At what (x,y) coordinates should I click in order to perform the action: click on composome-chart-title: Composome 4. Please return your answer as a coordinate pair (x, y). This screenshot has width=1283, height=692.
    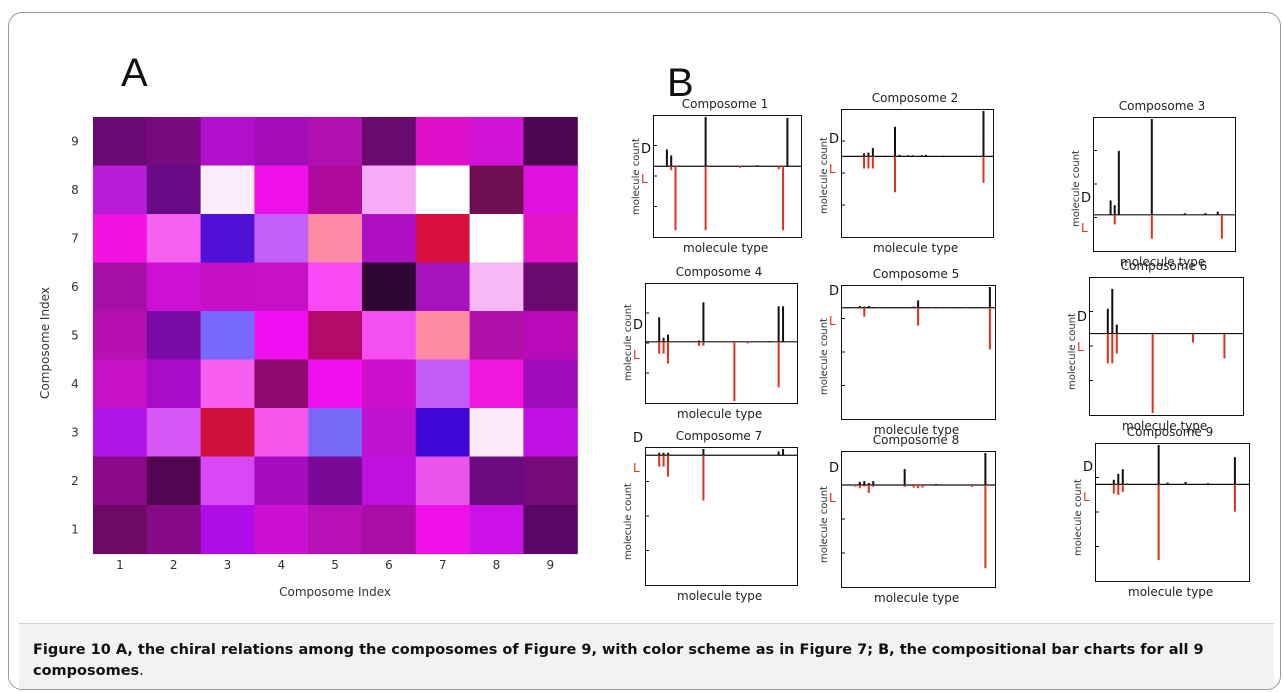
    Looking at the image, I should click on (719, 272).